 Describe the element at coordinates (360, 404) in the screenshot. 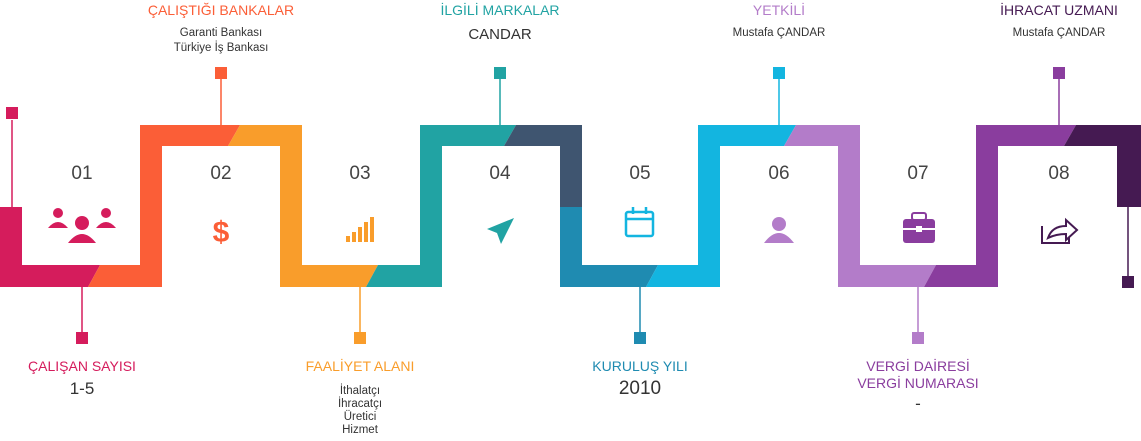

I see `step-03-line-2: İhracatçı` at that location.